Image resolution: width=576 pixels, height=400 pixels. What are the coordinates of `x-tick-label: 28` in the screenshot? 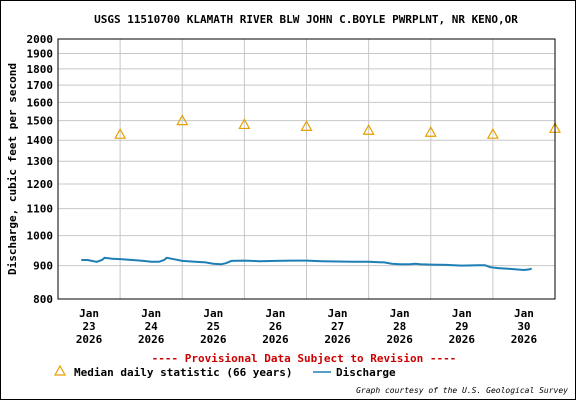 It's located at (399, 326).